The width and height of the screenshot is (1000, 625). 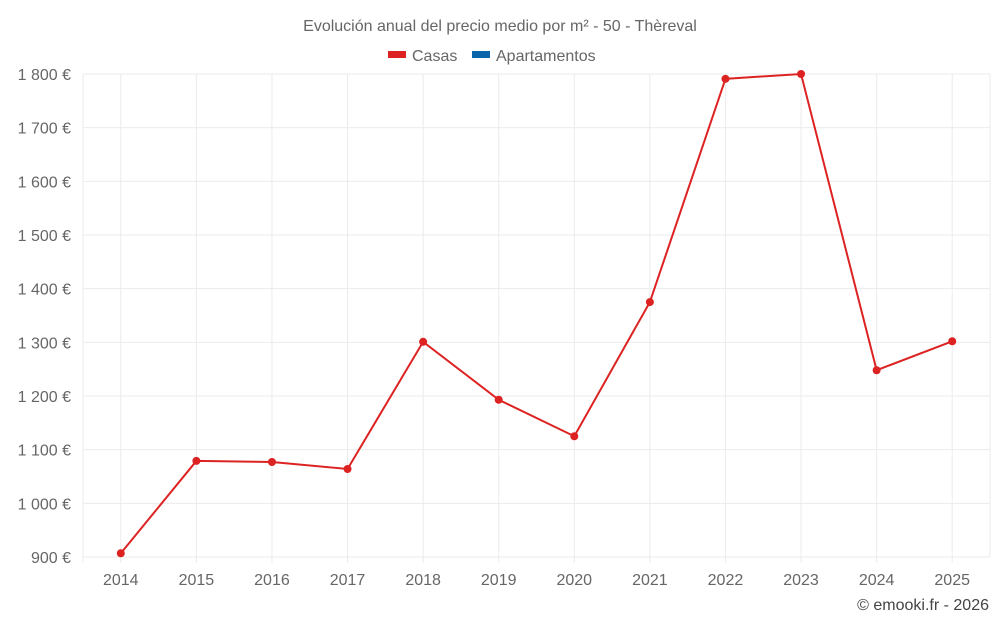 What do you see at coordinates (44, 397) in the screenshot?
I see `y-tick-label: 1 200 €` at bounding box center [44, 397].